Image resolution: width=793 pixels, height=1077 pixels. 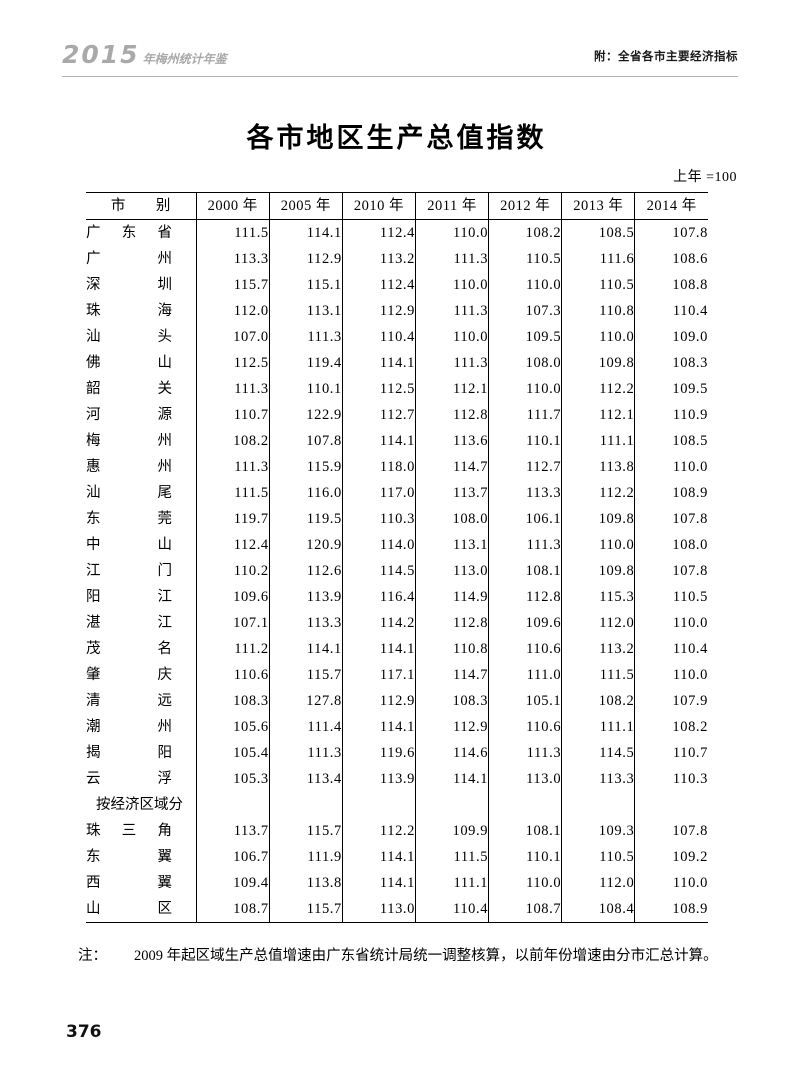 What do you see at coordinates (129, 883) in the screenshot?
I see `row-label: 西翼` at bounding box center [129, 883].